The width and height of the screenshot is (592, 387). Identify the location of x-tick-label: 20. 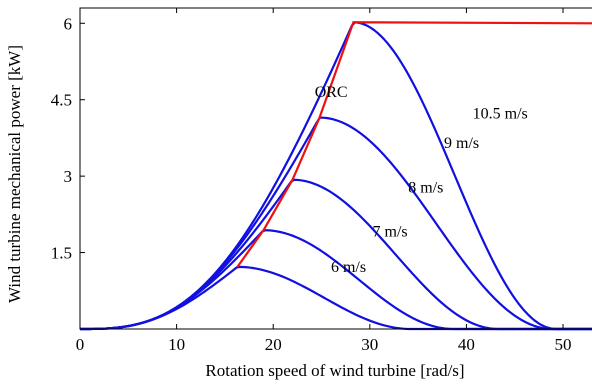
(273, 344).